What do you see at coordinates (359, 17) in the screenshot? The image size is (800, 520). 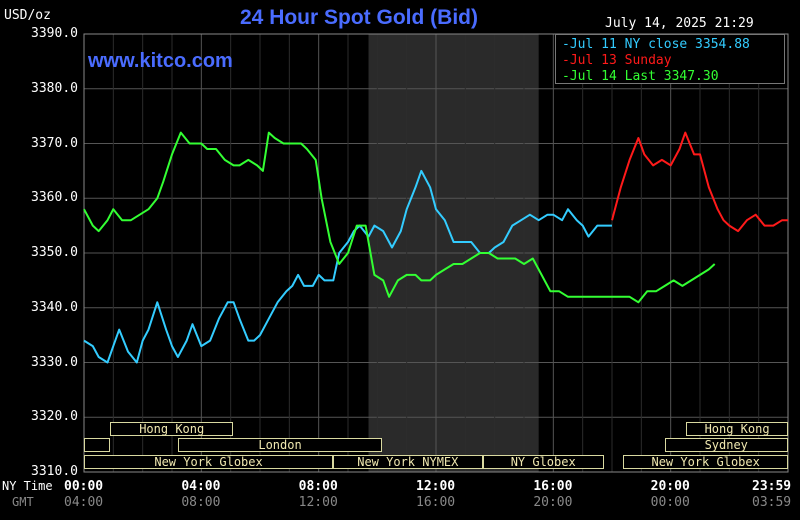 I see `chart-title: 24 Hour Spot Gold (Bid)` at bounding box center [359, 17].